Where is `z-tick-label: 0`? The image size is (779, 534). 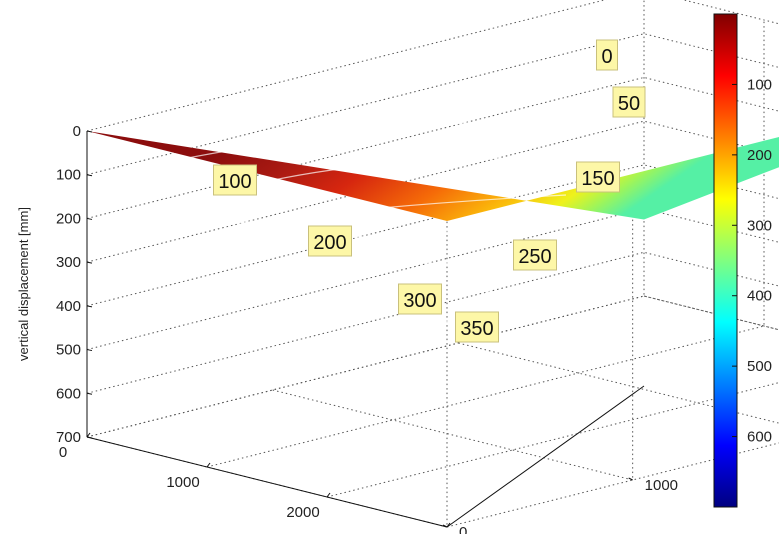 z-tick-label: 0 is located at coordinates (77, 131).